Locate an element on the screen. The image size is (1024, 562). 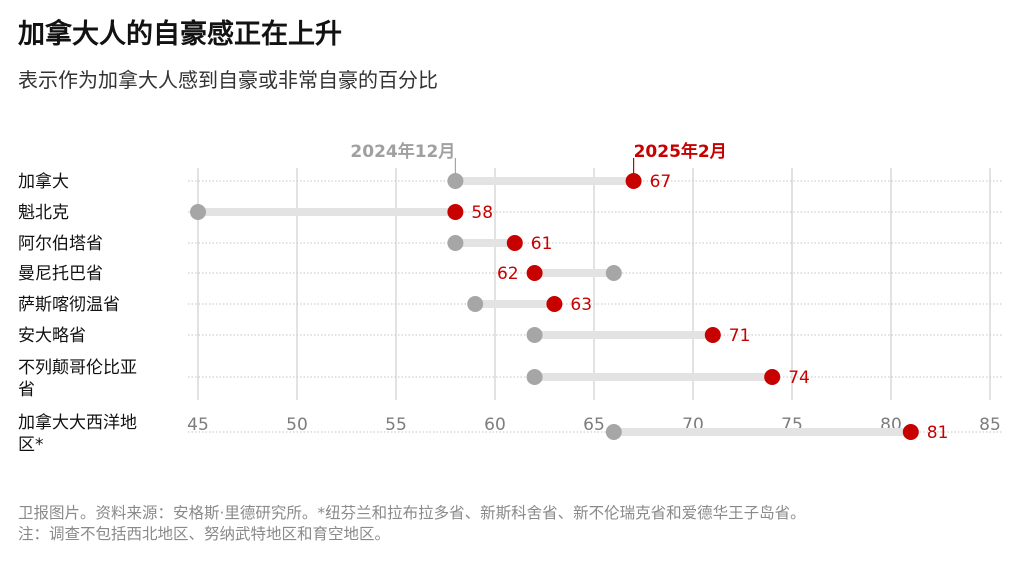
x-tick-label: 50 is located at coordinates (297, 425).